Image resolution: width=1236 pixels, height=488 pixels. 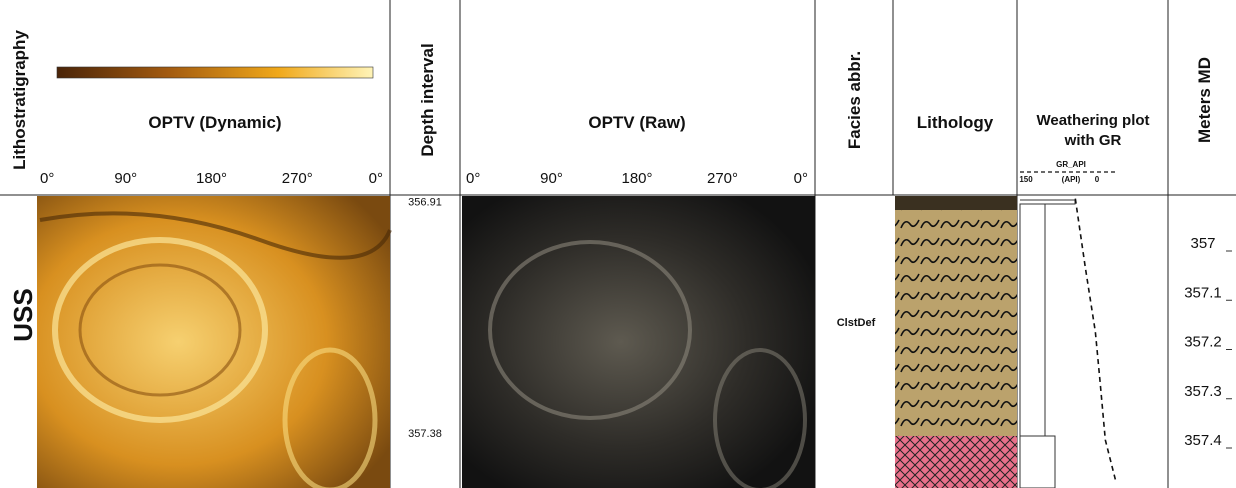 I want to click on depth-tick-label: 357.3, so click(x=1203, y=391).